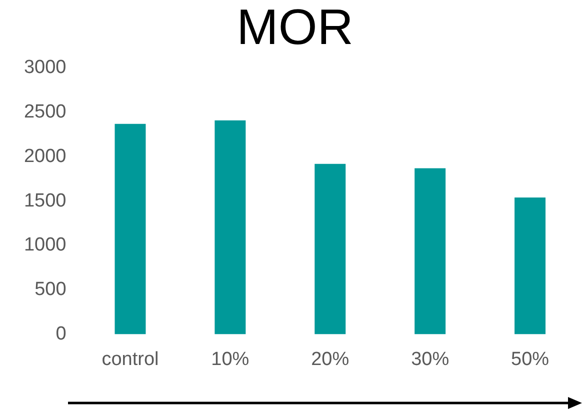 The height and width of the screenshot is (414, 584). What do you see at coordinates (45, 201) in the screenshot?
I see `y-tick-label: 1500` at bounding box center [45, 201].